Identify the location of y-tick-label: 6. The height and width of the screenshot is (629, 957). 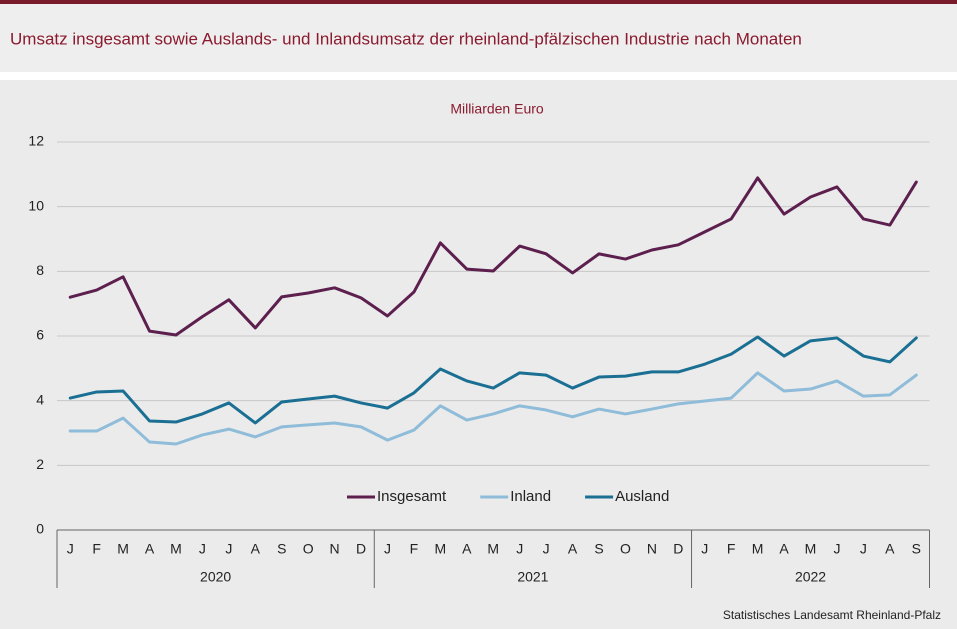
(40, 335).